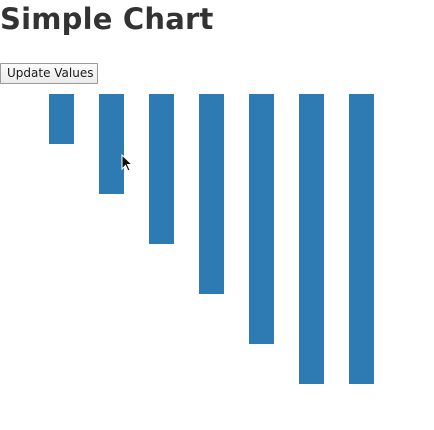 The height and width of the screenshot is (430, 434). What do you see at coordinates (127, 163) in the screenshot?
I see `mouse-pointer-icon` at bounding box center [127, 163].